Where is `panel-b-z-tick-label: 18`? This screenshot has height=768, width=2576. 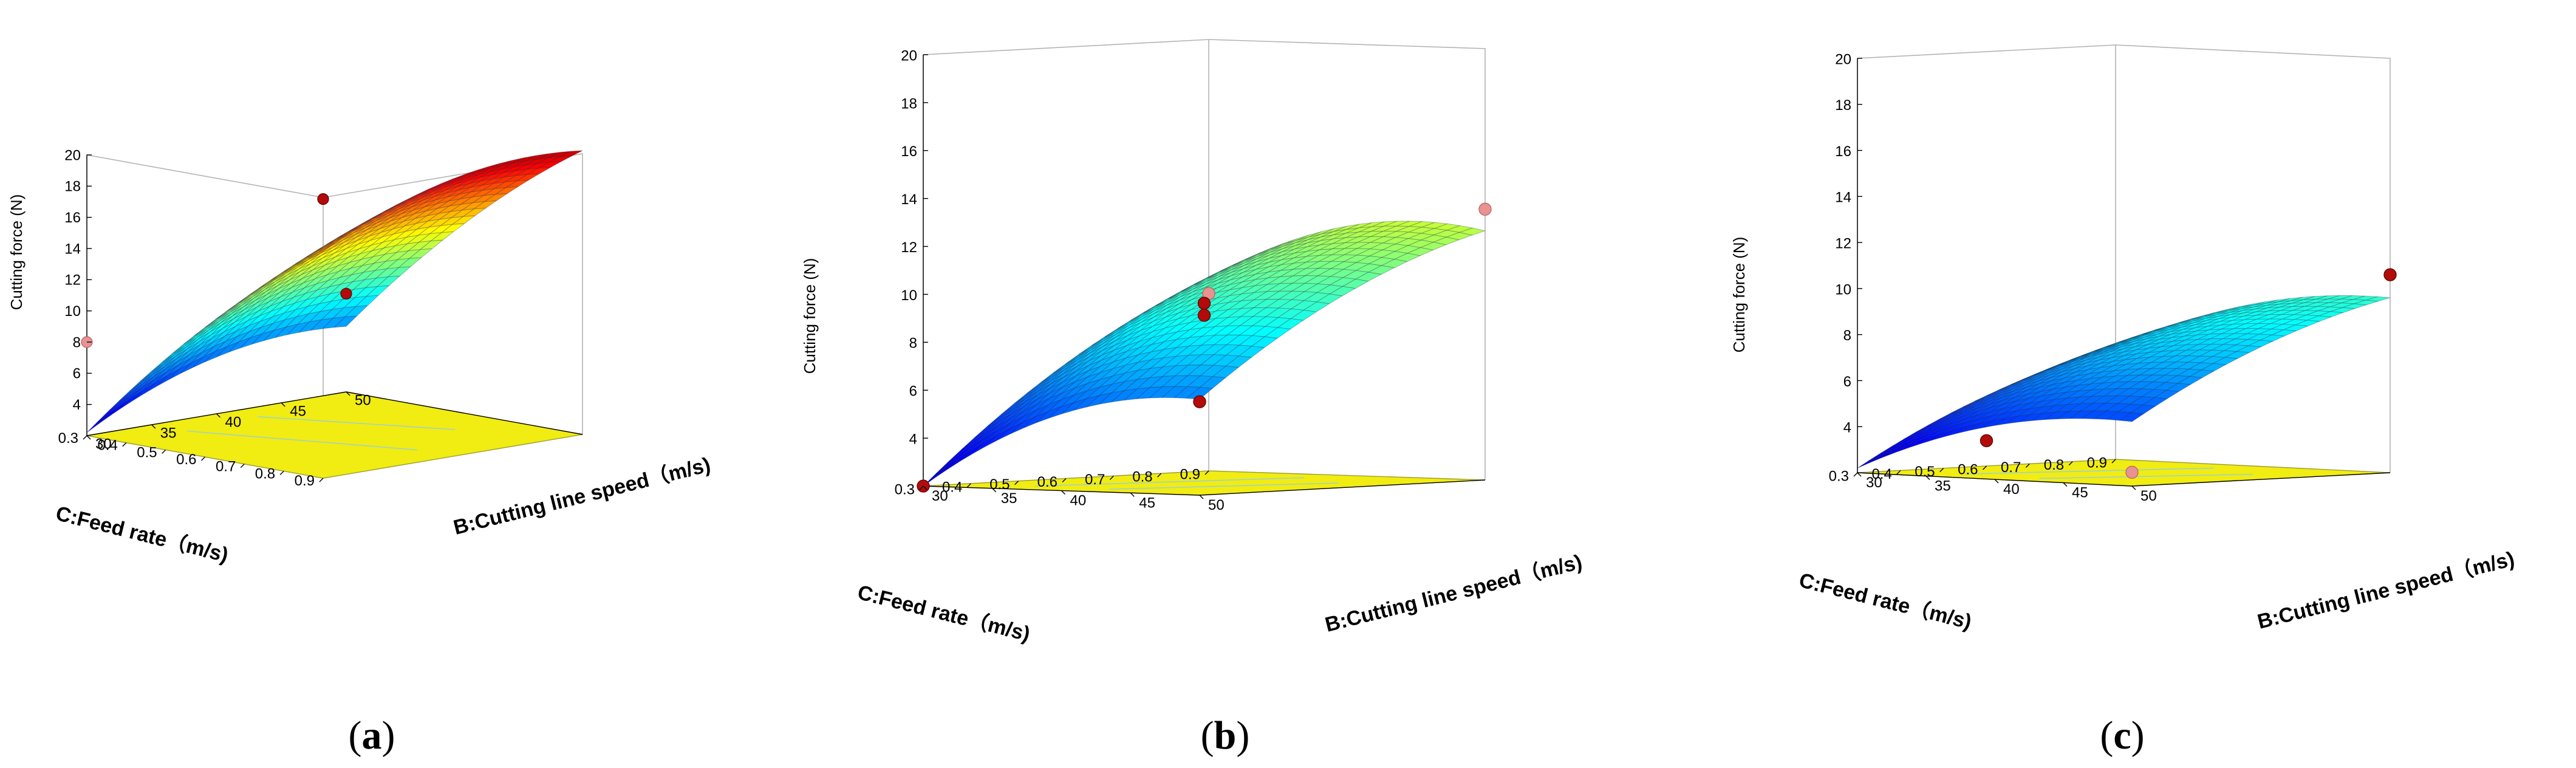
panel-b-z-tick-label: 18 is located at coordinates (909, 103).